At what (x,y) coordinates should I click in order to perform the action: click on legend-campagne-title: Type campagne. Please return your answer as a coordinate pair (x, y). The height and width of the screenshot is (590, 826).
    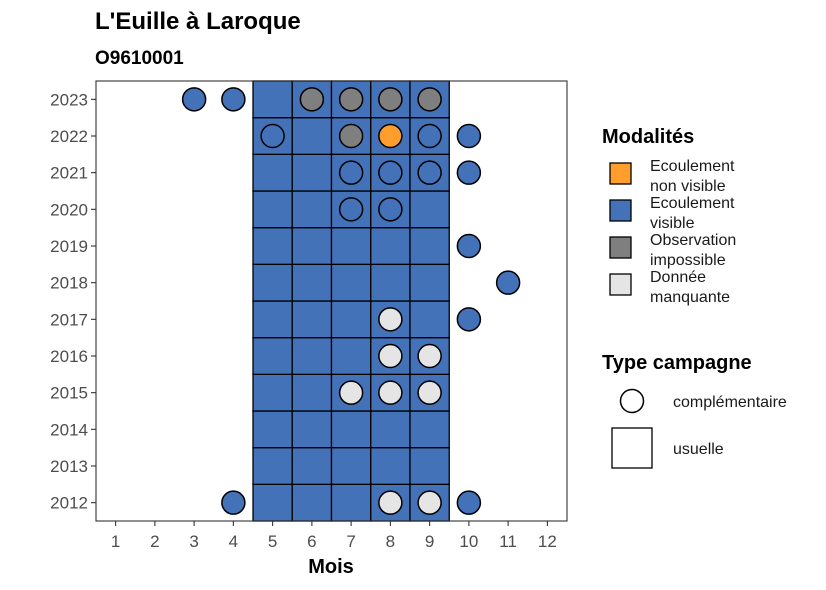
    Looking at the image, I should click on (677, 363).